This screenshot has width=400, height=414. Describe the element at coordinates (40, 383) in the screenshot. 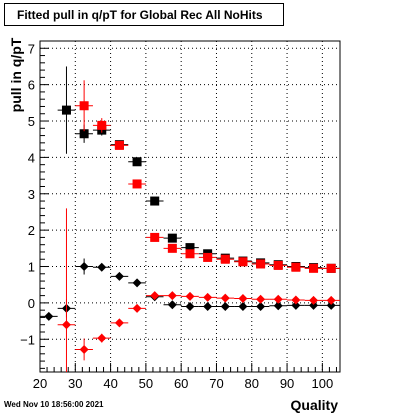

I see `x-tick-label: 20` at that location.